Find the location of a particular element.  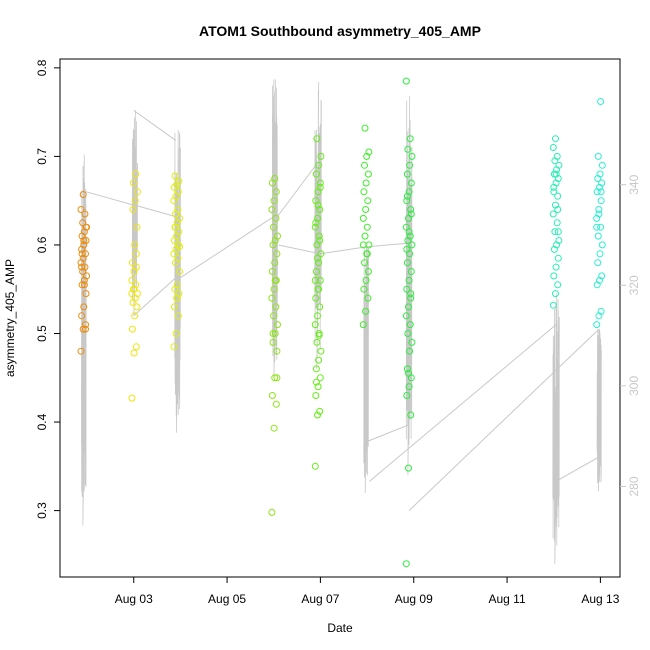

y2-tick-label: 340 is located at coordinates (634, 184).